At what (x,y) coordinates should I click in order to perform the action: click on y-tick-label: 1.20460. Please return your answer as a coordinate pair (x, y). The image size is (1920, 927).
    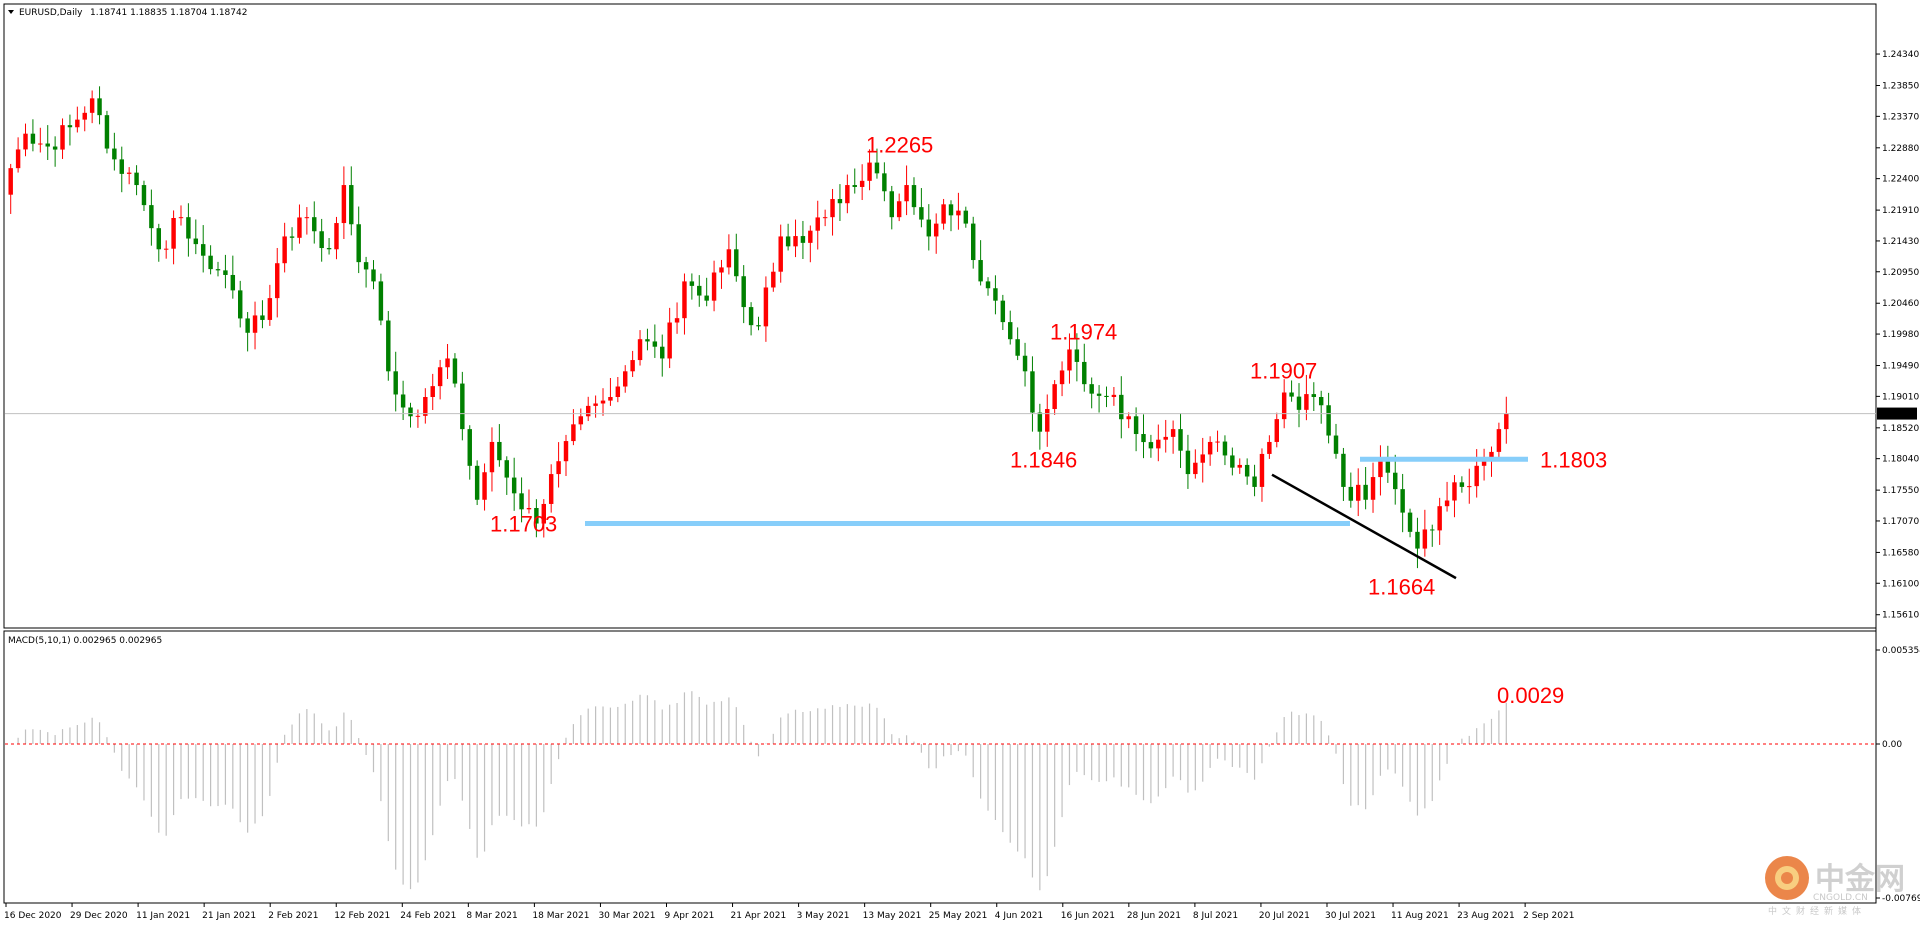
    Looking at the image, I should click on (1900, 304).